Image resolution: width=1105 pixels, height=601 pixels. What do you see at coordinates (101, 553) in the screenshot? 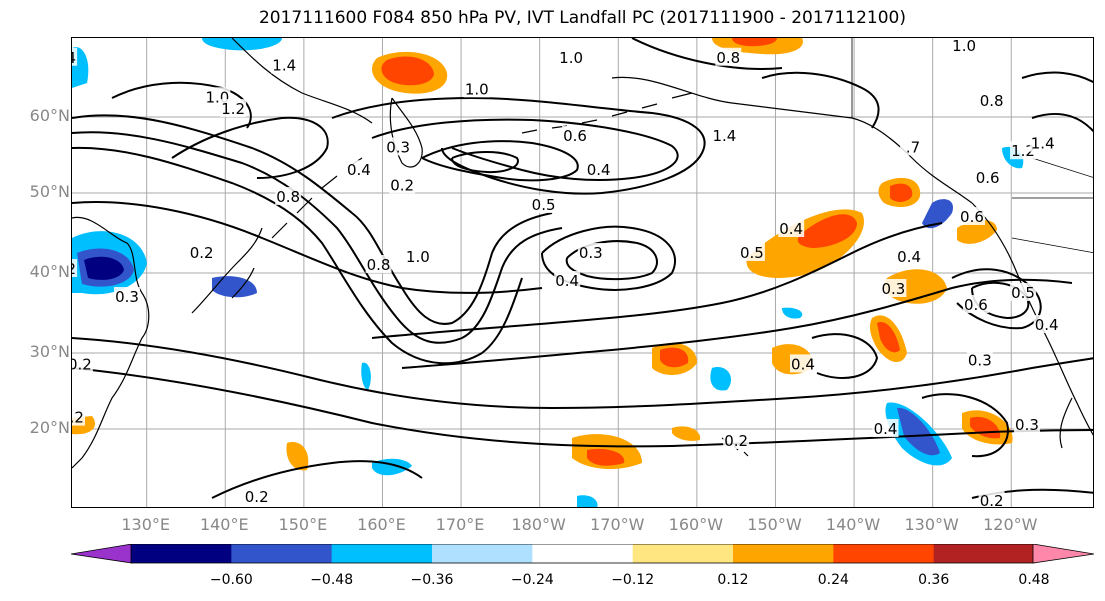
I see `colorbar-min-extension` at bounding box center [101, 553].